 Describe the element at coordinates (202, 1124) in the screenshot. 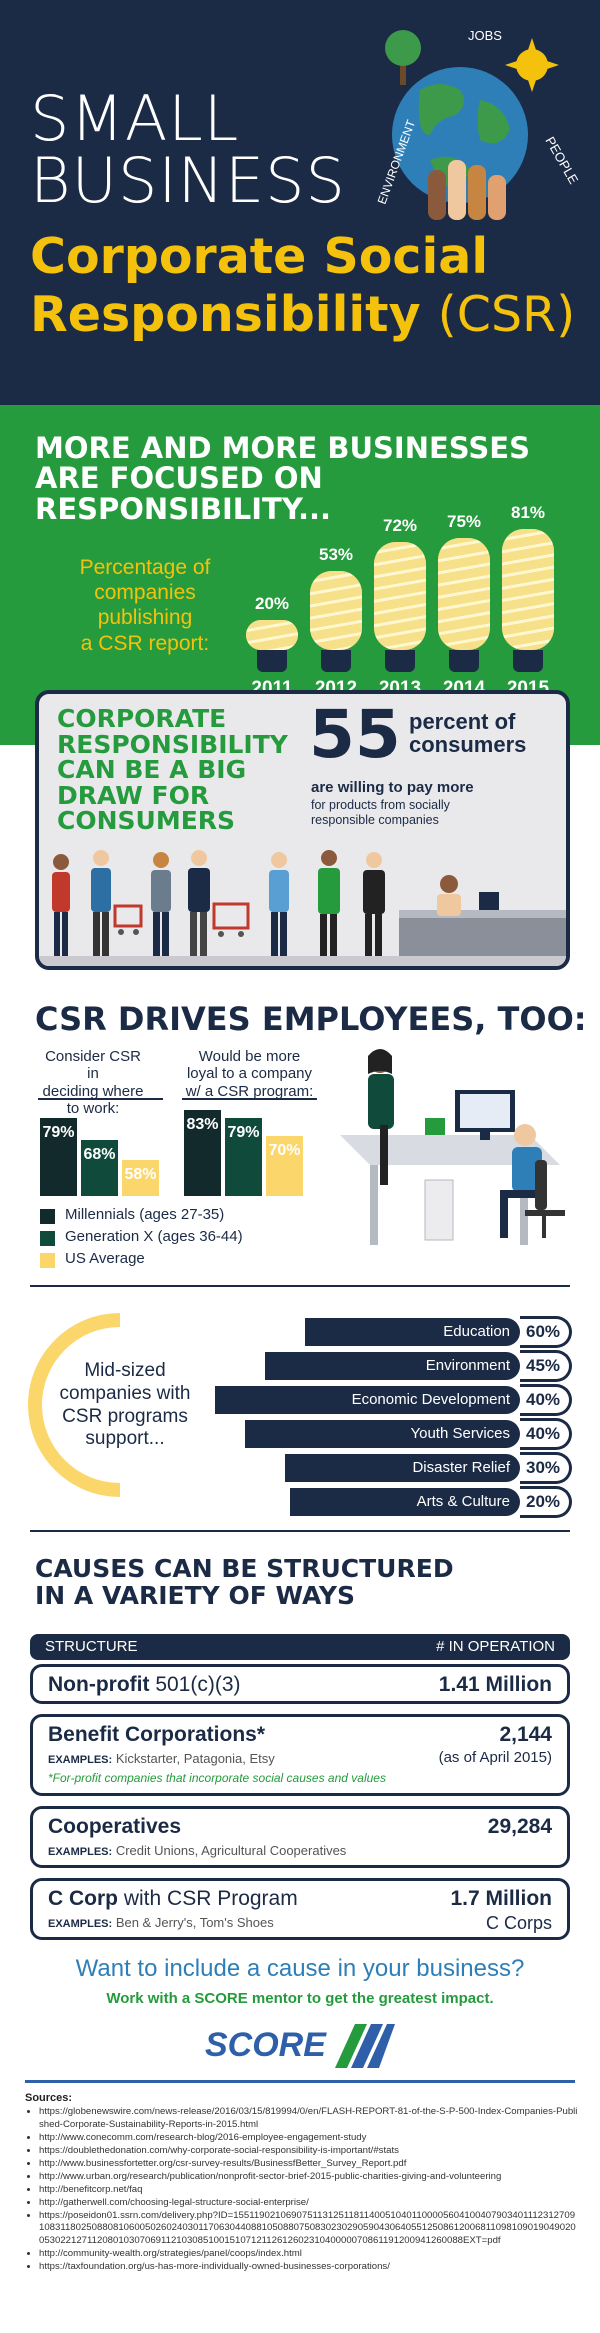

I see `employee-bar-label: 83%` at that location.